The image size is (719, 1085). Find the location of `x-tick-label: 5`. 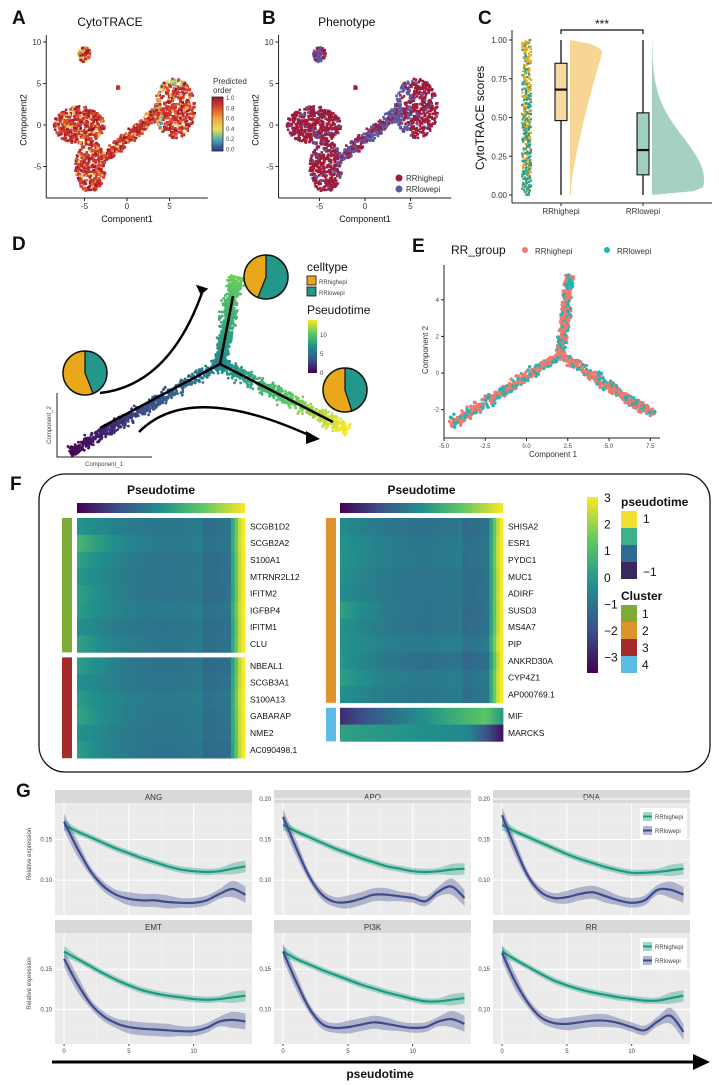

x-tick-label: 5 is located at coordinates (169, 206).